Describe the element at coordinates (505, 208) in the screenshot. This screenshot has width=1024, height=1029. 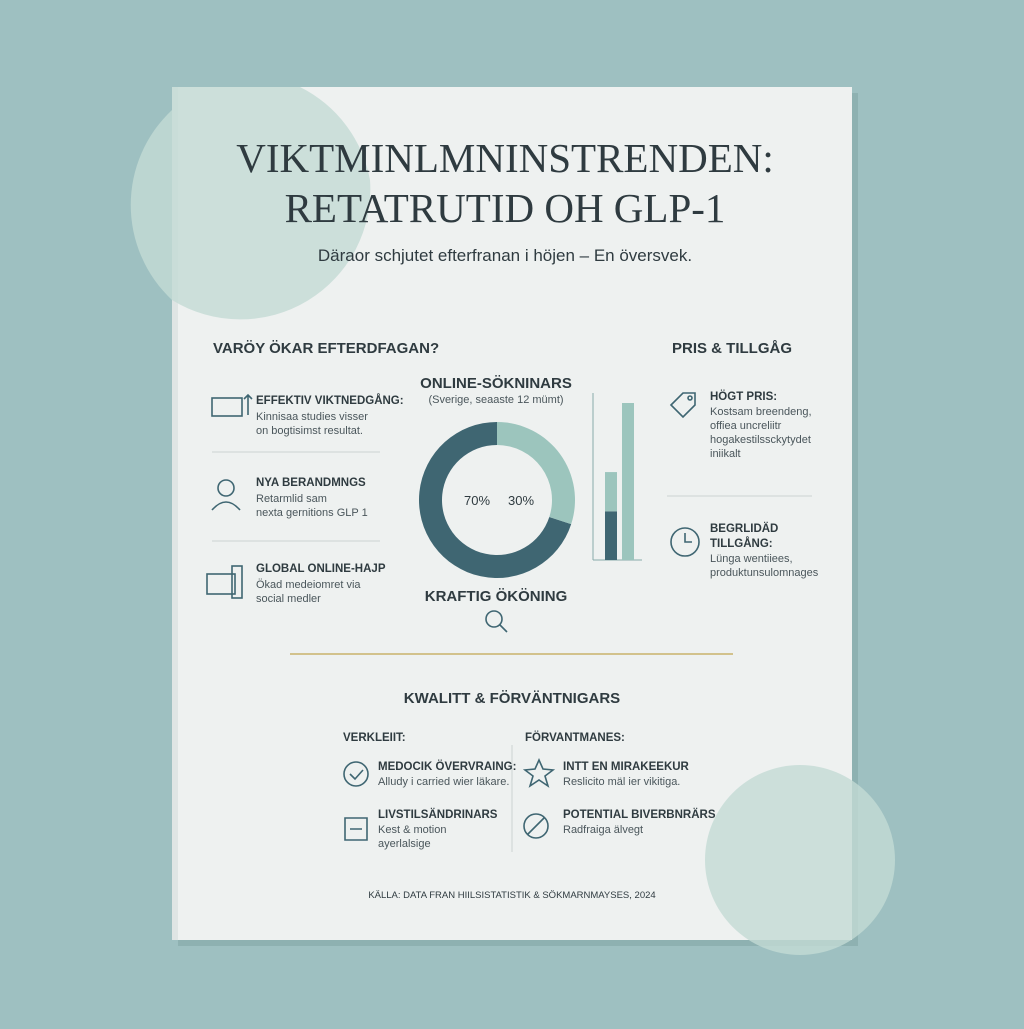
I see `title: RETATRUTID OH GLP-1` at that location.